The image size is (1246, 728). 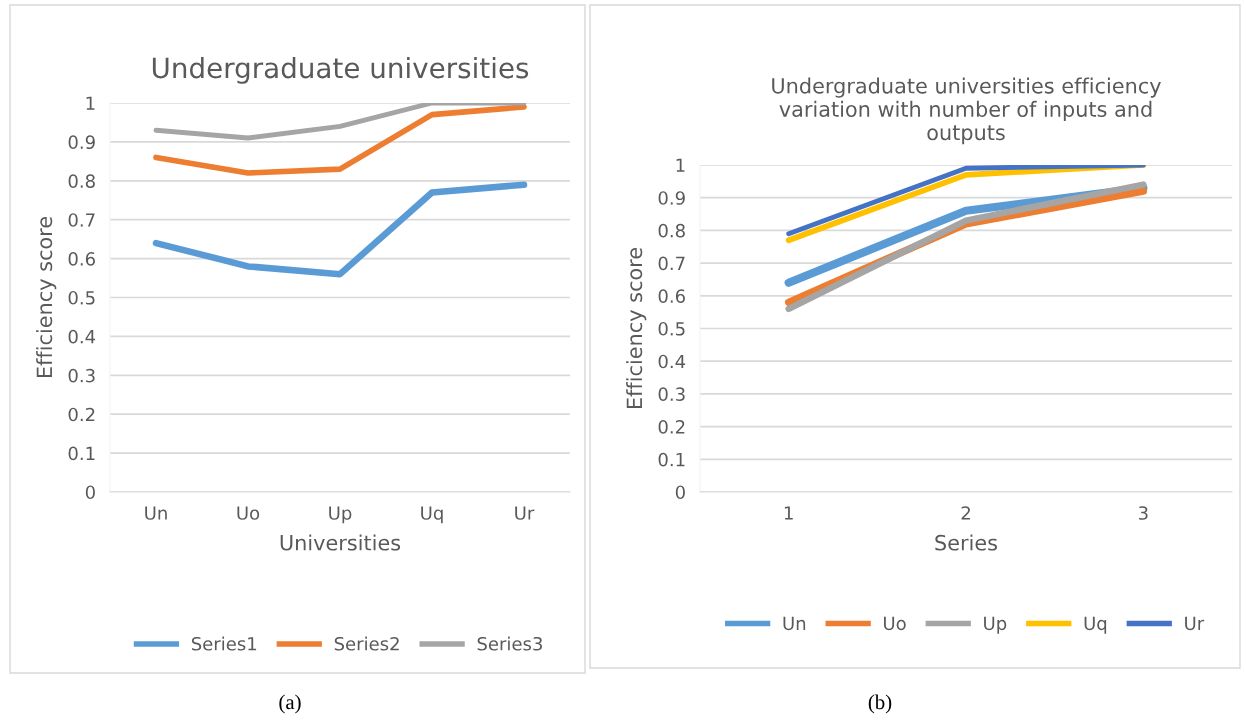 I want to click on text: (a), so click(x=290, y=704).